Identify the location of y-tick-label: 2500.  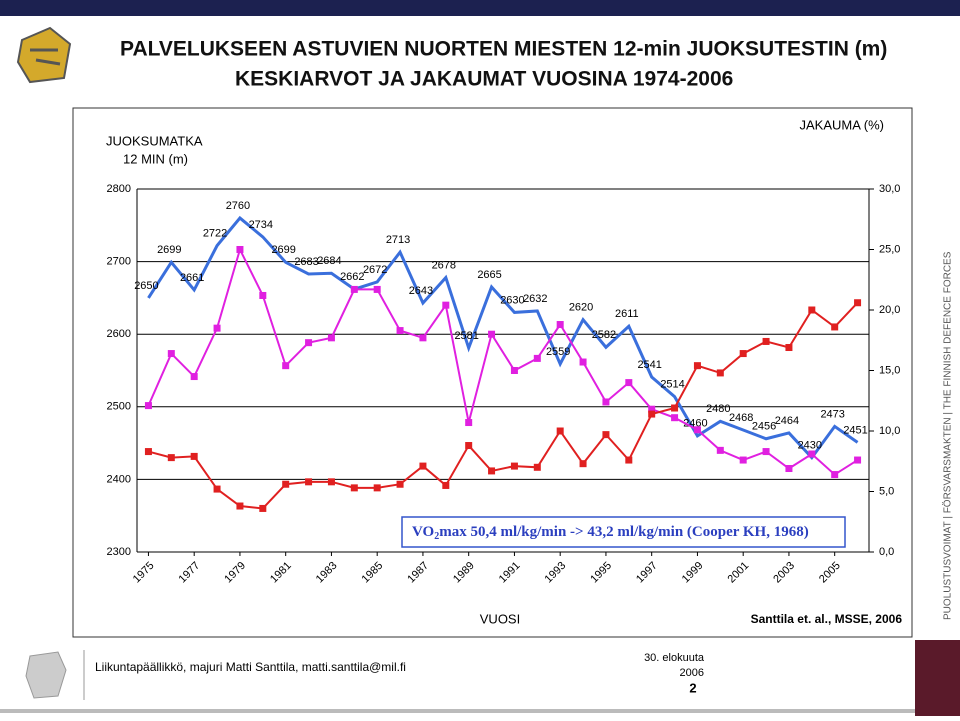
(119, 407).